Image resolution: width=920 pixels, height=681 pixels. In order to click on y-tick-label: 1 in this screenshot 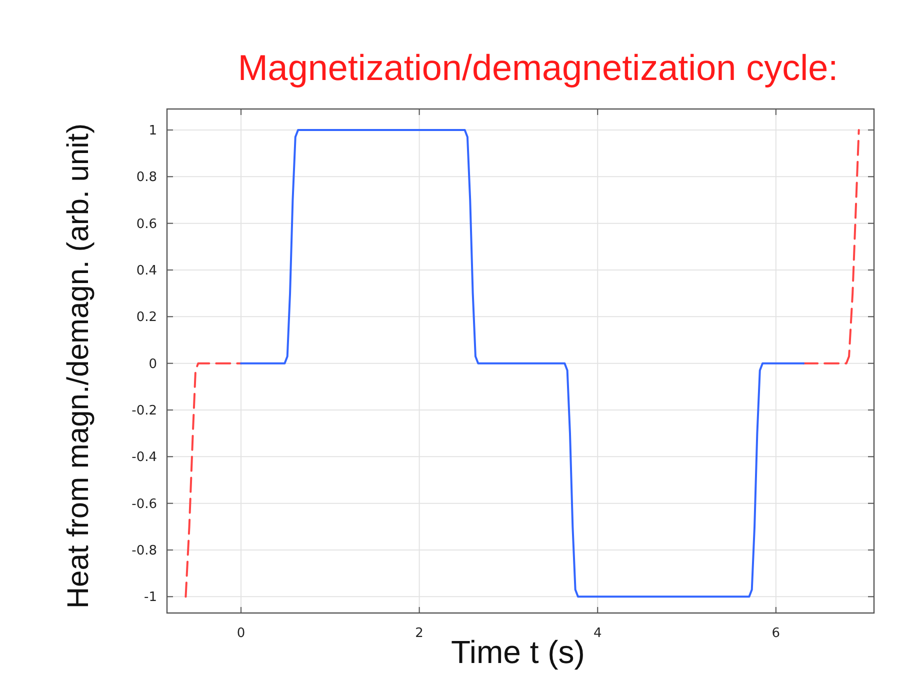, I will do `click(152, 131)`.